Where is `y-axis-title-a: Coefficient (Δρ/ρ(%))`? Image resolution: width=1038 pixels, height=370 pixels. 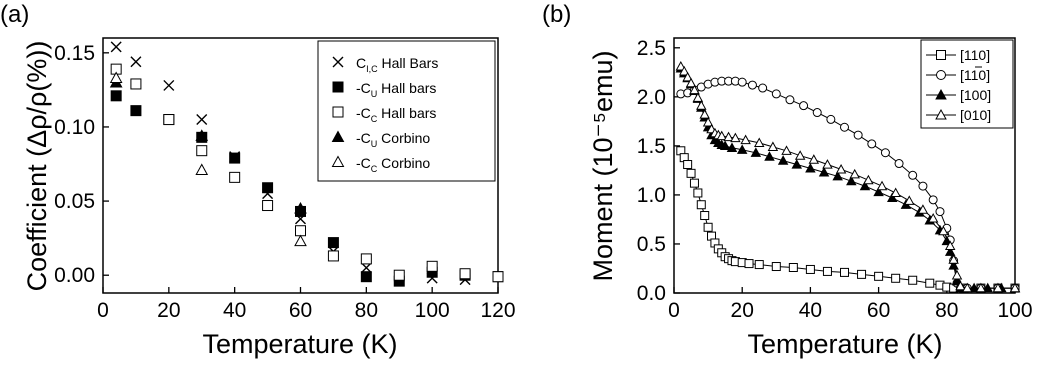 y-axis-title-a: Coefficient (Δρ/ρ(%)) is located at coordinates (37, 166).